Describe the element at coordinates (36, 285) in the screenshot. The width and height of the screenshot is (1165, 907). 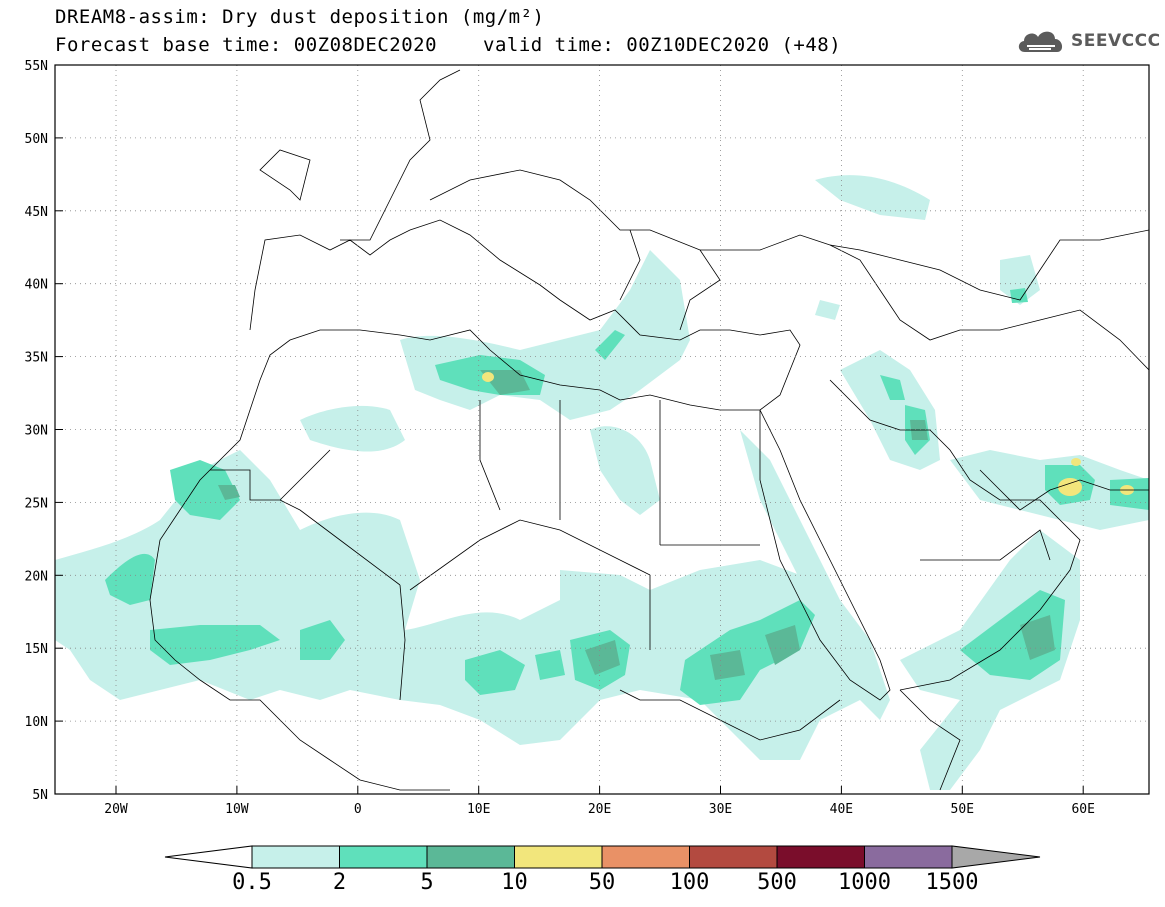
I see `lat-label: 40N` at that location.